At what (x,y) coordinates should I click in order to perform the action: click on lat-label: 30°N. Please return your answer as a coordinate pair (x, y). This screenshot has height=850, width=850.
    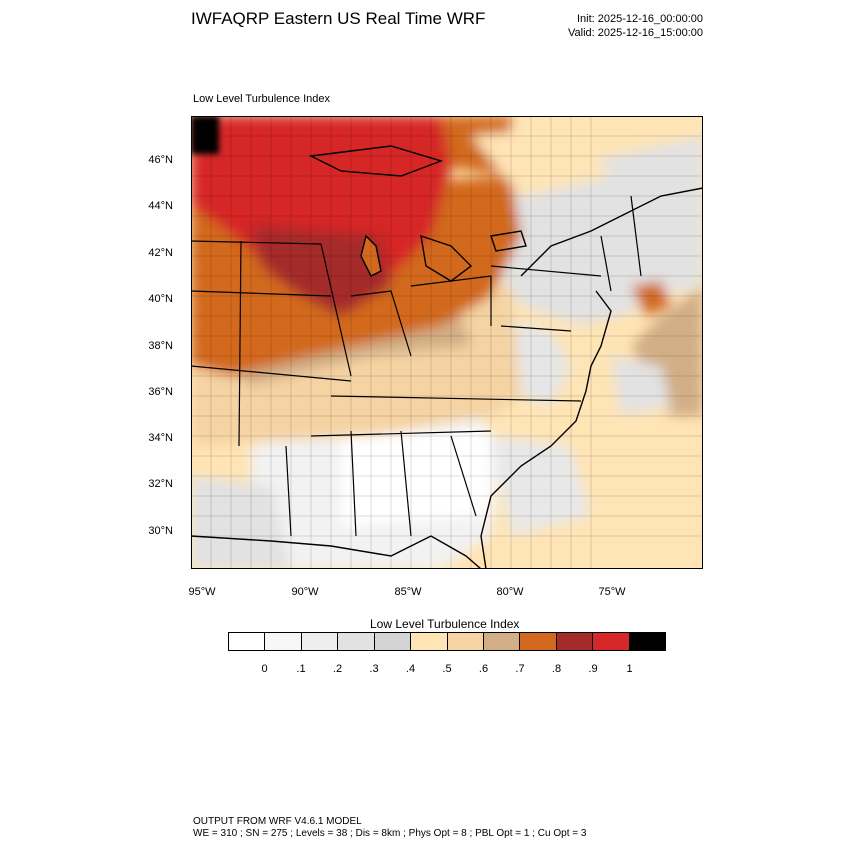
    Looking at the image, I should click on (160, 531).